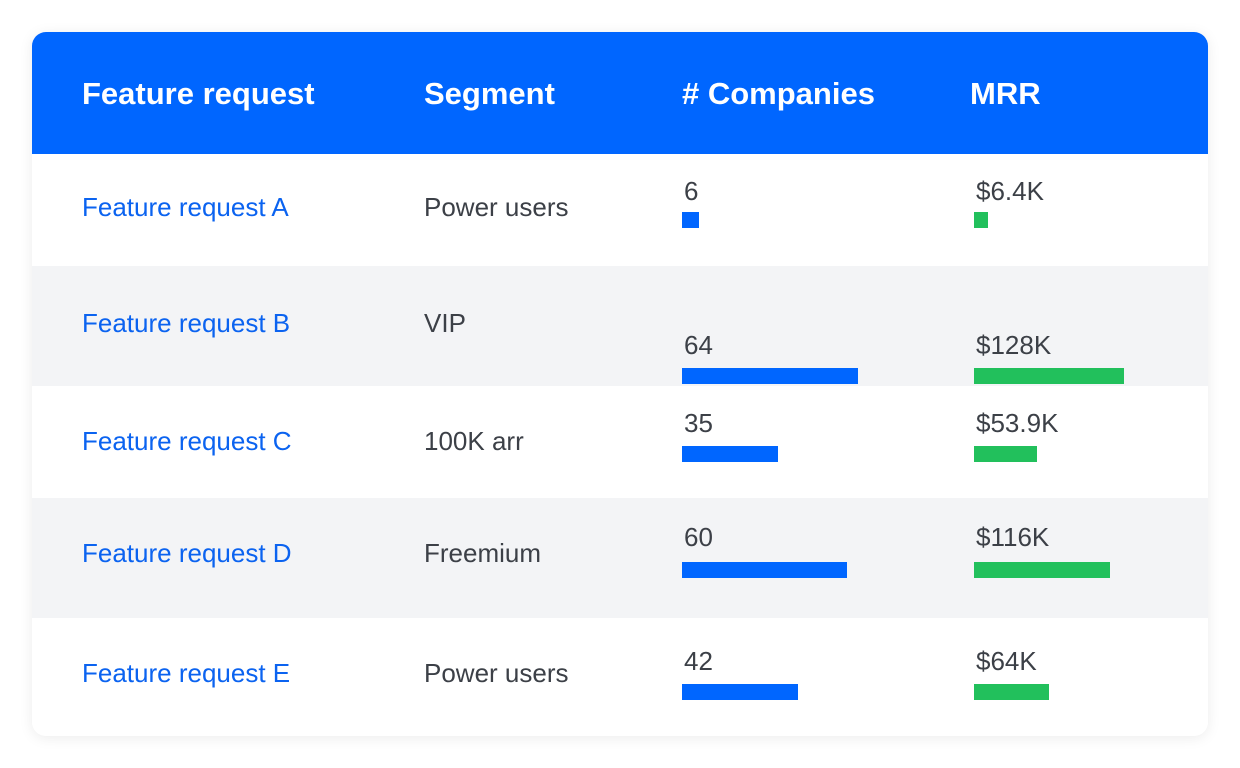 The height and width of the screenshot is (768, 1240). I want to click on column-header-segment: Segment, so click(489, 93).